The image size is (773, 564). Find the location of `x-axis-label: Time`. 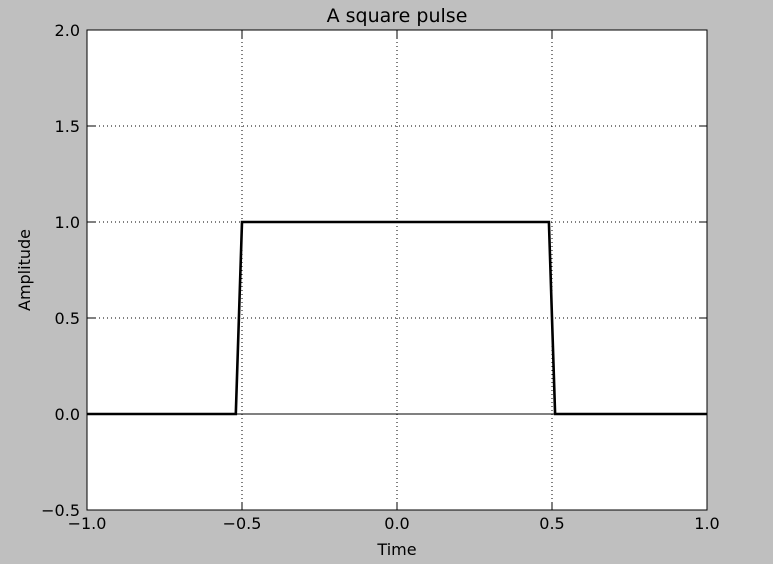

x-axis-label: Time is located at coordinates (396, 549).